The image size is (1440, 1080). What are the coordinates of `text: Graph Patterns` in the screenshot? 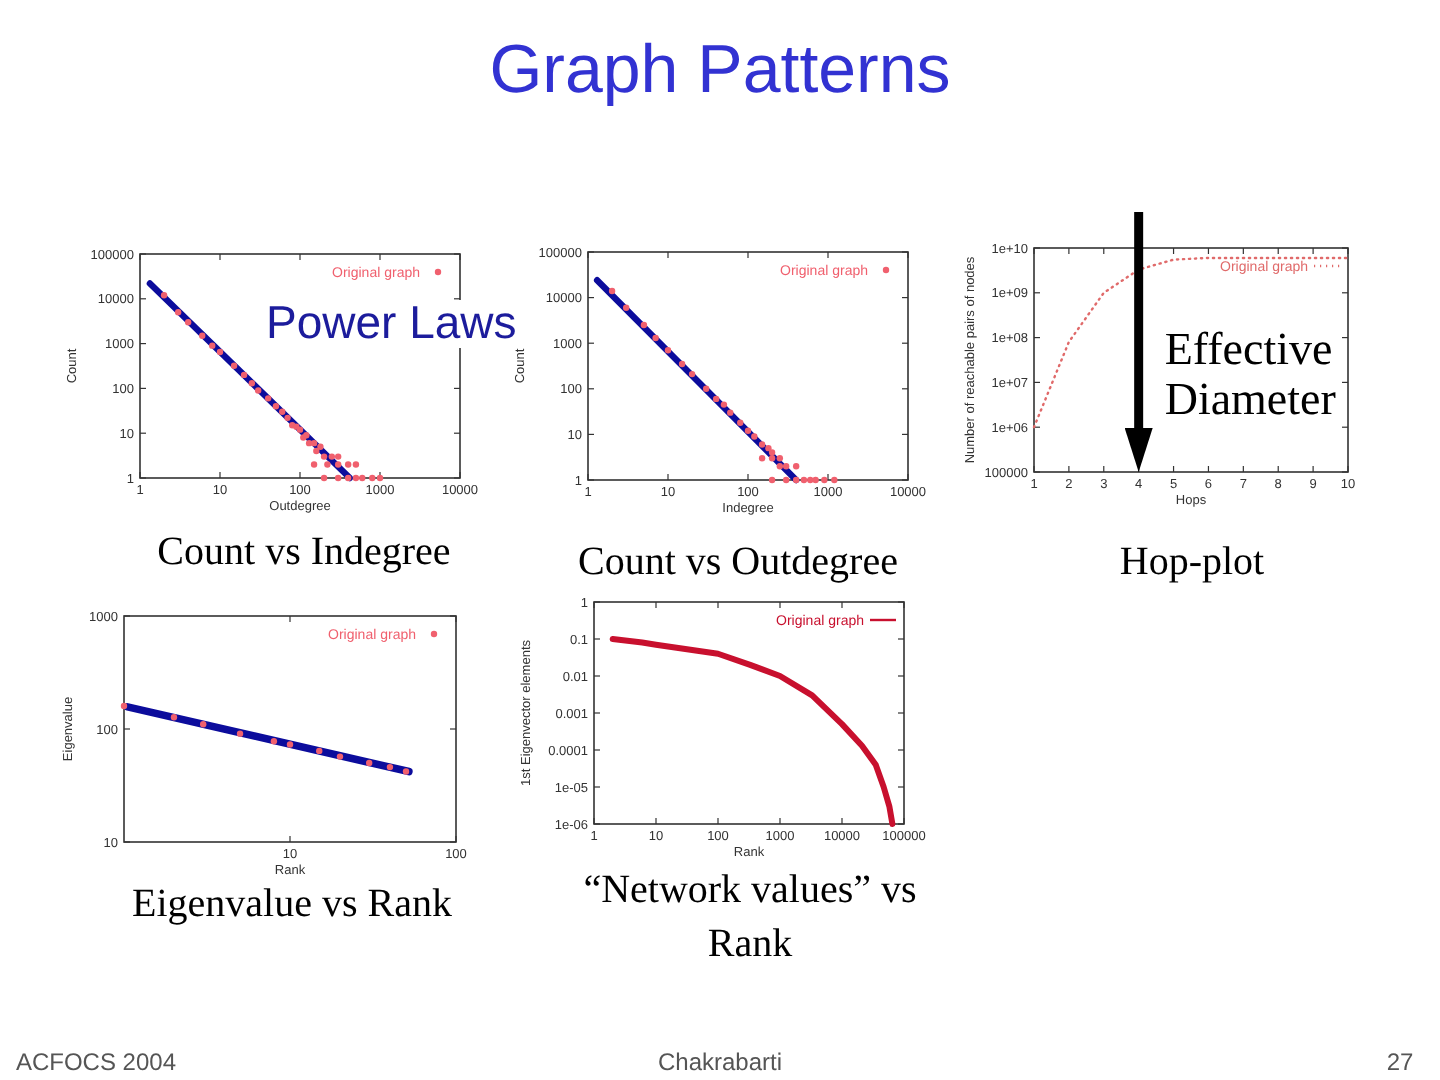 It's located at (720, 70).